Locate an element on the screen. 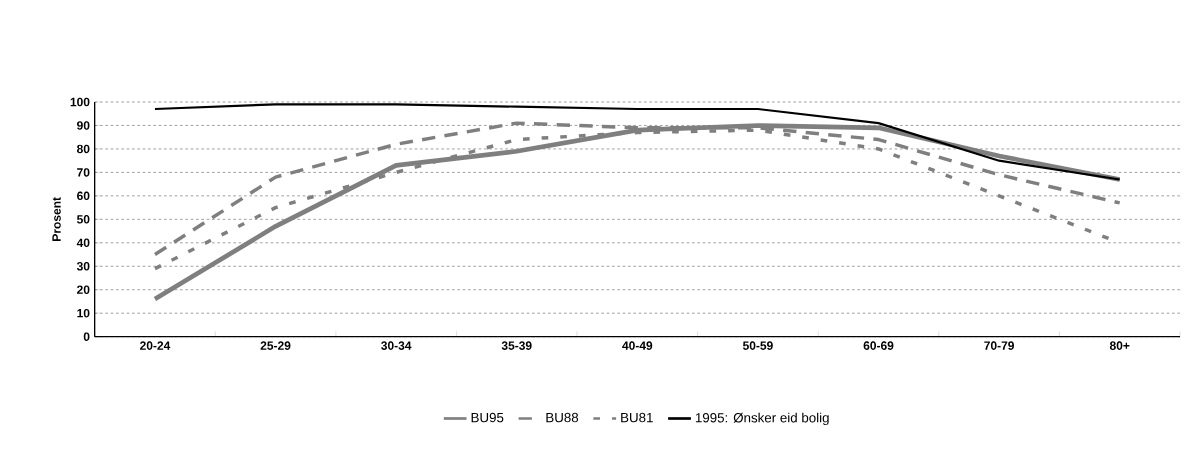 The image size is (1202, 450). x-tick-label: 25-29 is located at coordinates (275, 345).